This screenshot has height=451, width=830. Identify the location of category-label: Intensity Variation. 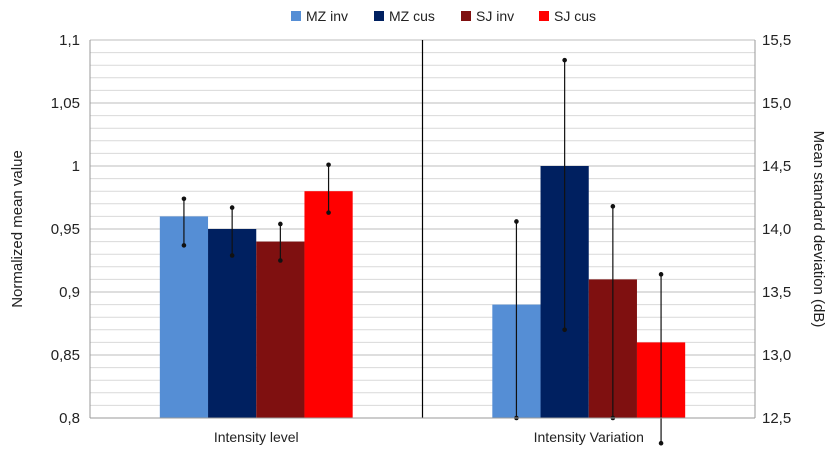
(589, 437).